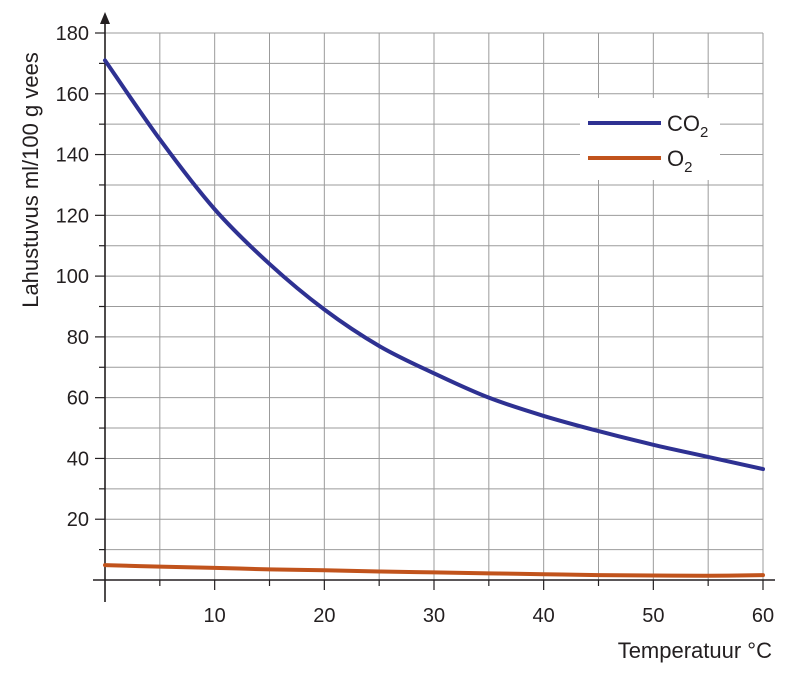 The image size is (800, 675). Describe the element at coordinates (434, 616) in the screenshot. I see `x-tick-label: 30` at that location.